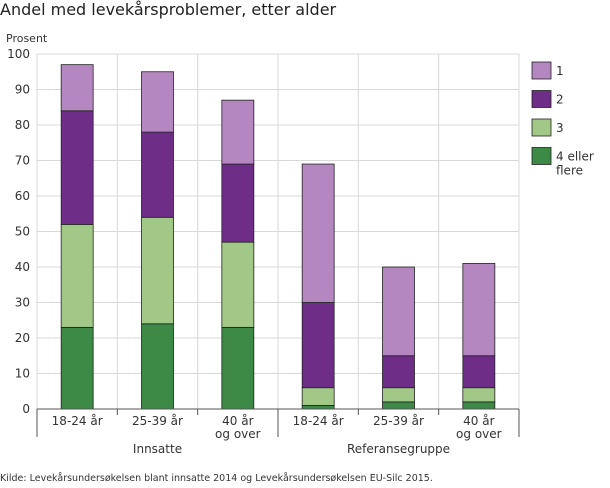  Describe the element at coordinates (22, 338) in the screenshot. I see `y-tick-label: 20` at that location.